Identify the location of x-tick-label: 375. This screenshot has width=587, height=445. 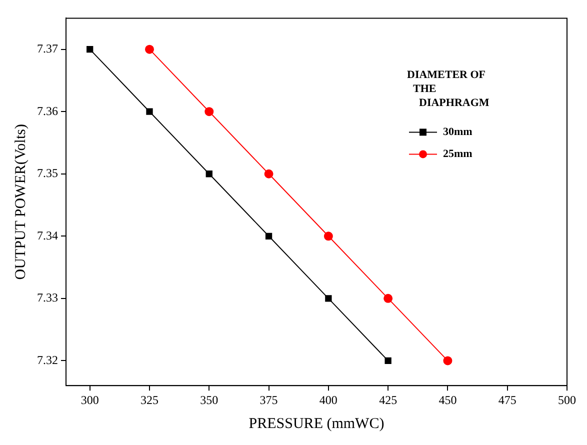
(269, 399).